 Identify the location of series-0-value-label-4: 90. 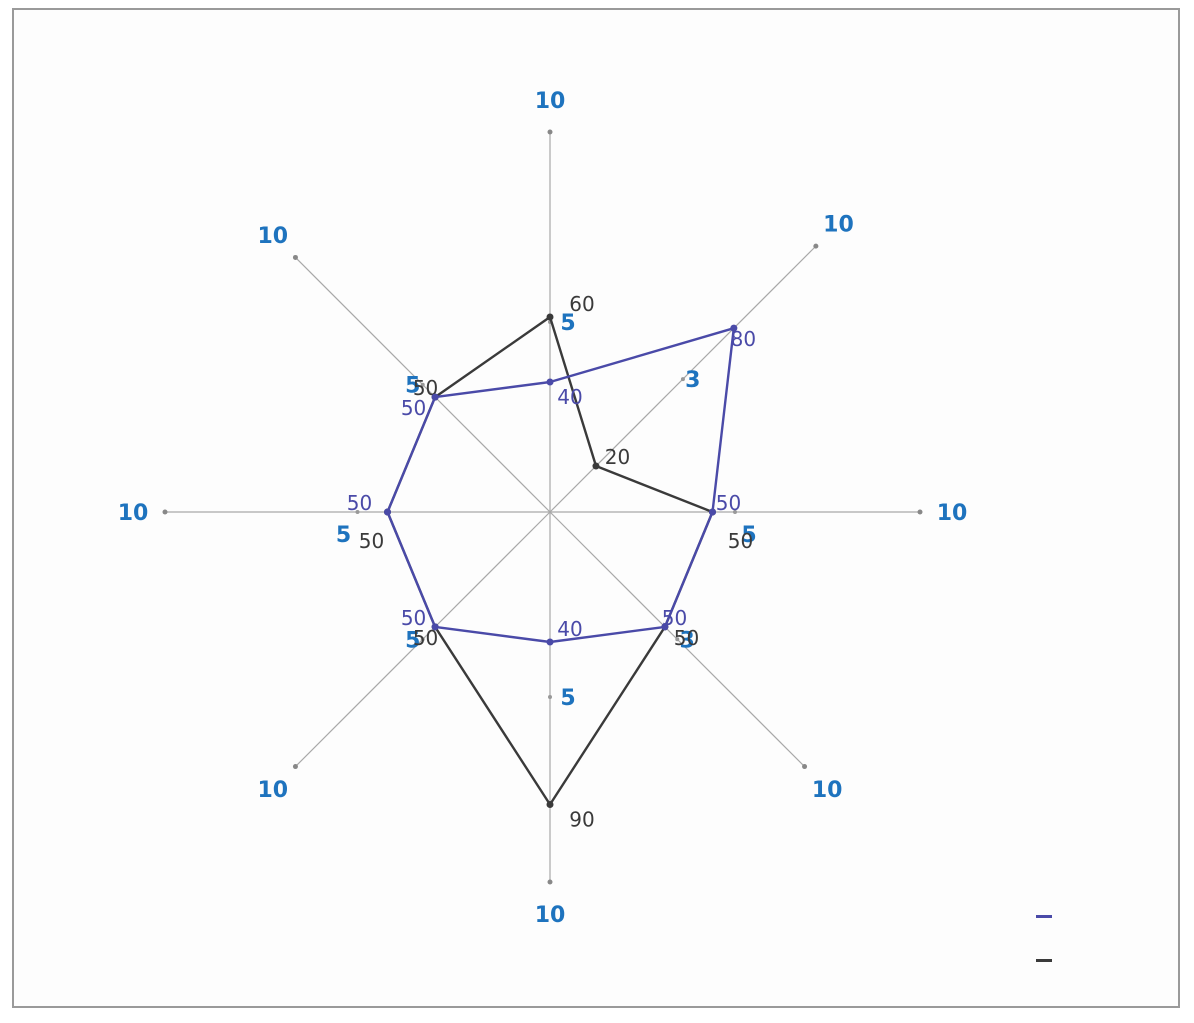
(581, 820).